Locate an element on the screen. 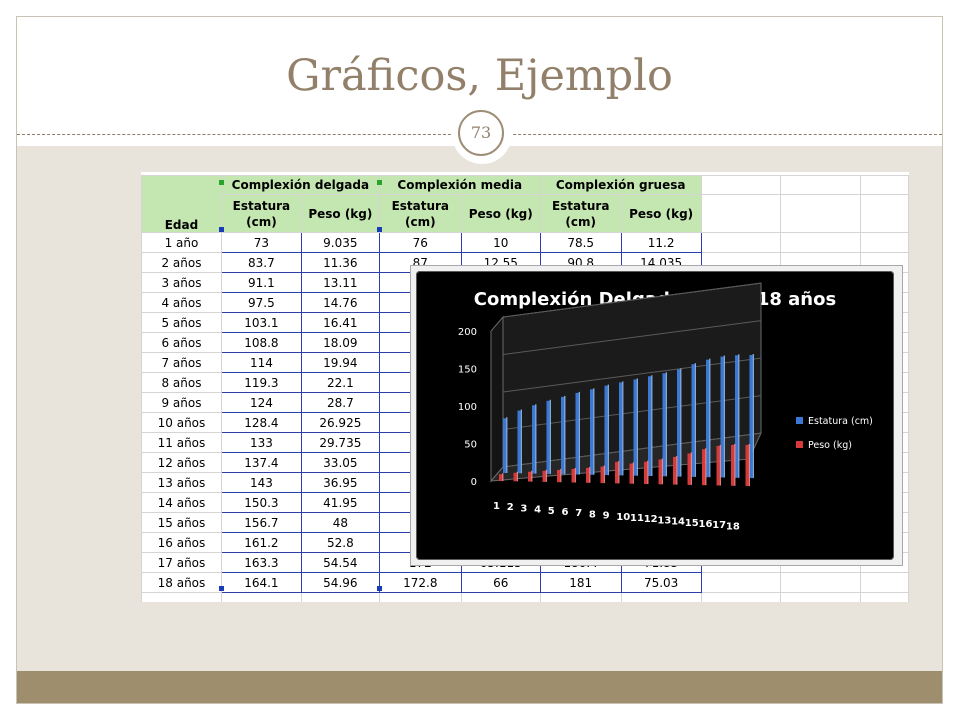 The height and width of the screenshot is (720, 960). table-cell: 28.7 is located at coordinates (340, 403).